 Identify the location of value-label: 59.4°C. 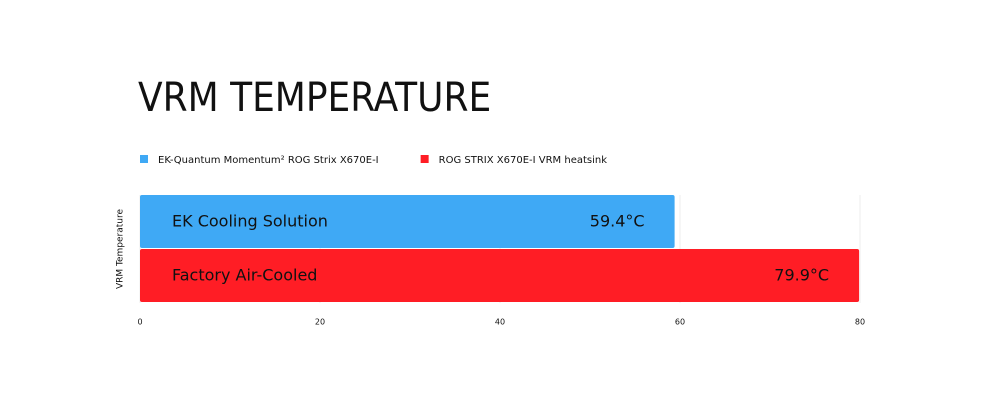
(617, 221).